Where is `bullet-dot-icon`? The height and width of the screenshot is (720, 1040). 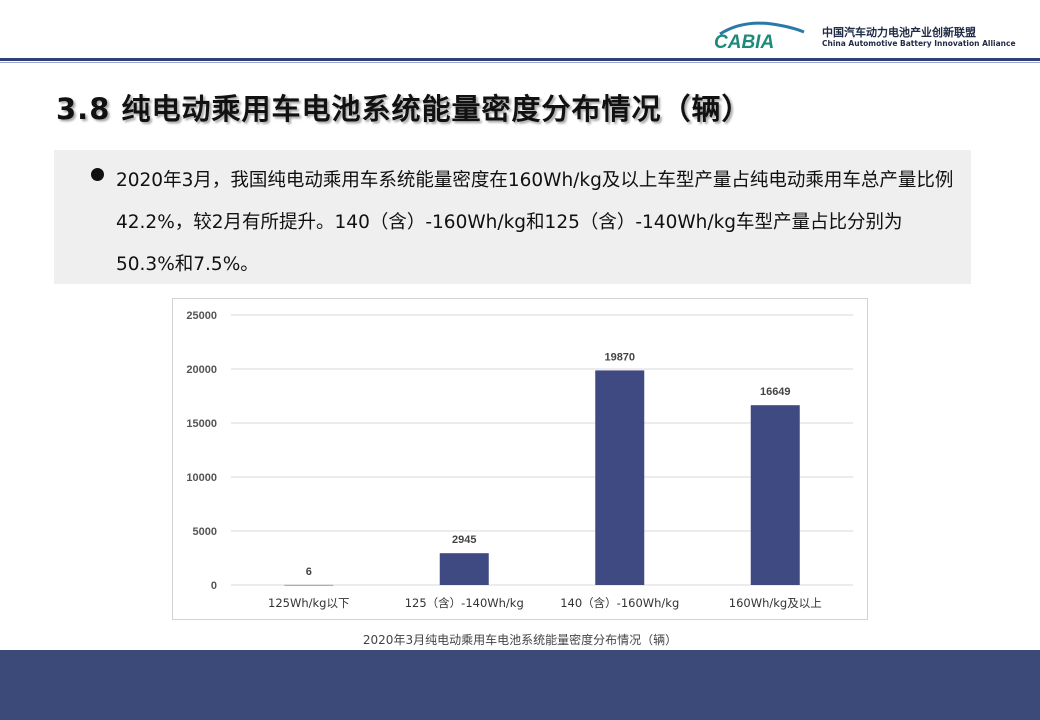
bullet-dot-icon is located at coordinates (97, 174).